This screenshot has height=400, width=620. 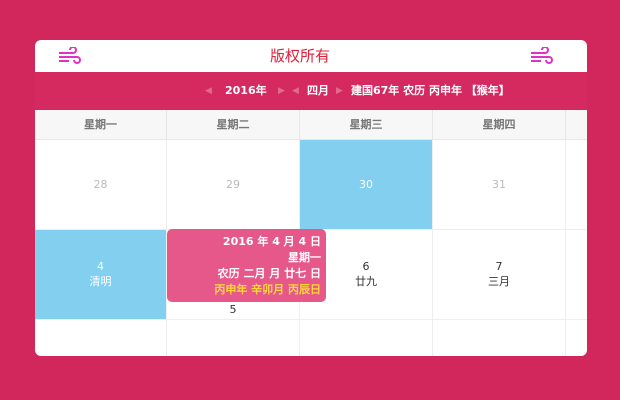 I want to click on day-number: 30, so click(x=366, y=184).